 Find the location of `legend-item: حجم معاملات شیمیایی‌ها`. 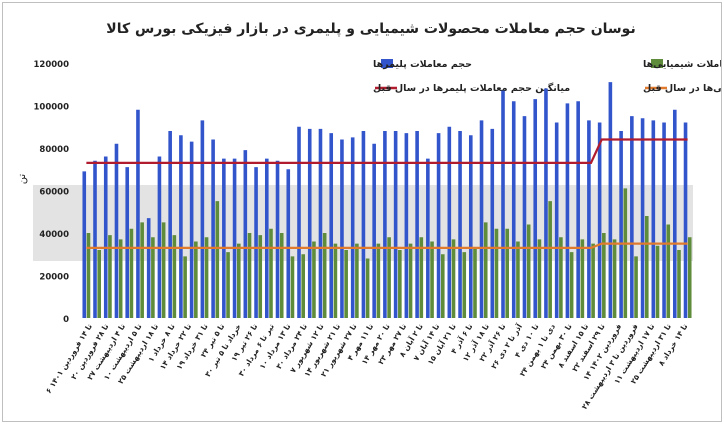

legend-item: حجم معاملات شیمیایی‌ها is located at coordinates (682, 64).